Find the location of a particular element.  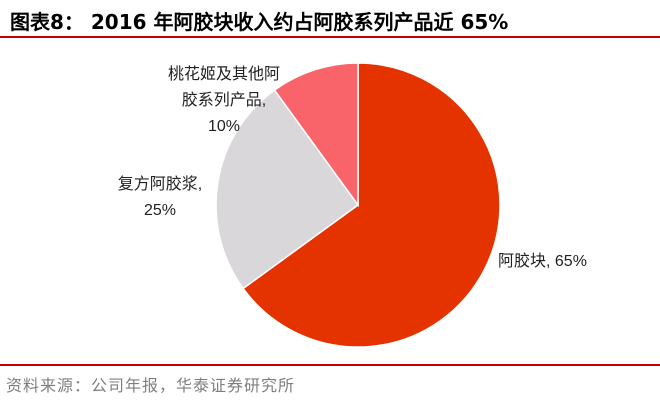

slice-label-1: 复方阿胶浆, 25% is located at coordinates (160, 197).